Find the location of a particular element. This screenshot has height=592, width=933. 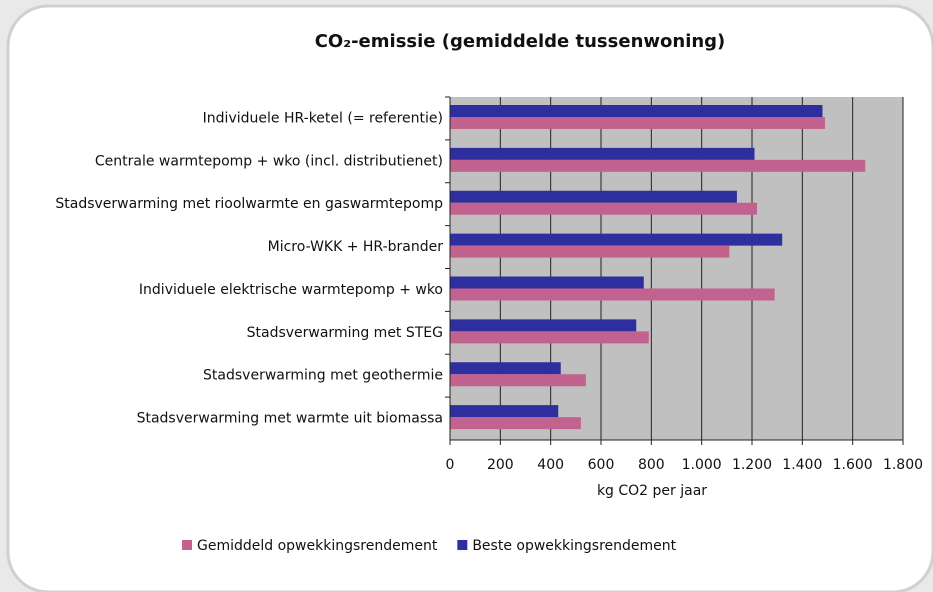

x-tick-label: 1.000 is located at coordinates (702, 465).